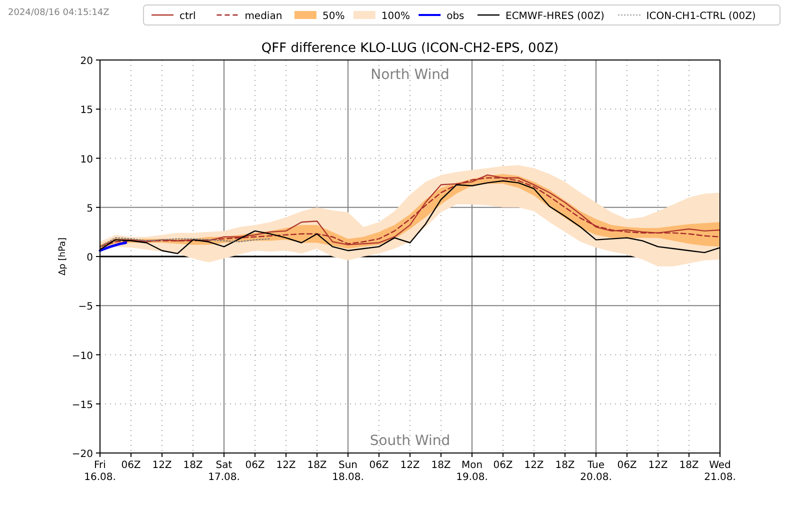 This screenshot has width=800, height=509. Describe the element at coordinates (333, 16) in the screenshot. I see `legend-label: 50%` at that location.